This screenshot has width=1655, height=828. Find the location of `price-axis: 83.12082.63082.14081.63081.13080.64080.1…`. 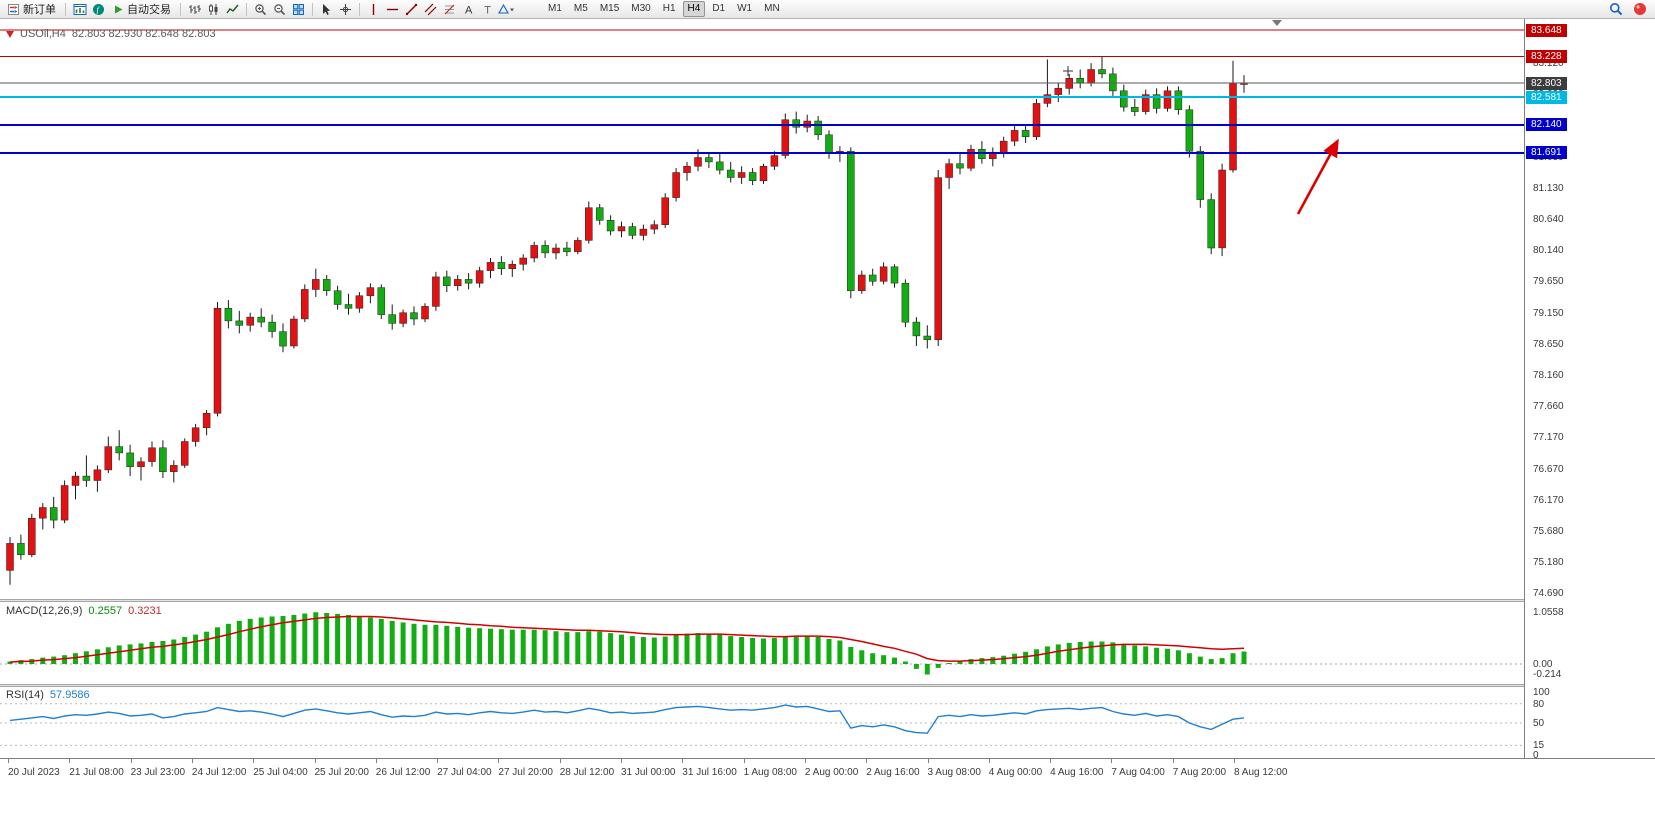

price-axis: 83.12082.63082.14081.63081.13080.64080.1… is located at coordinates (1589, 390).